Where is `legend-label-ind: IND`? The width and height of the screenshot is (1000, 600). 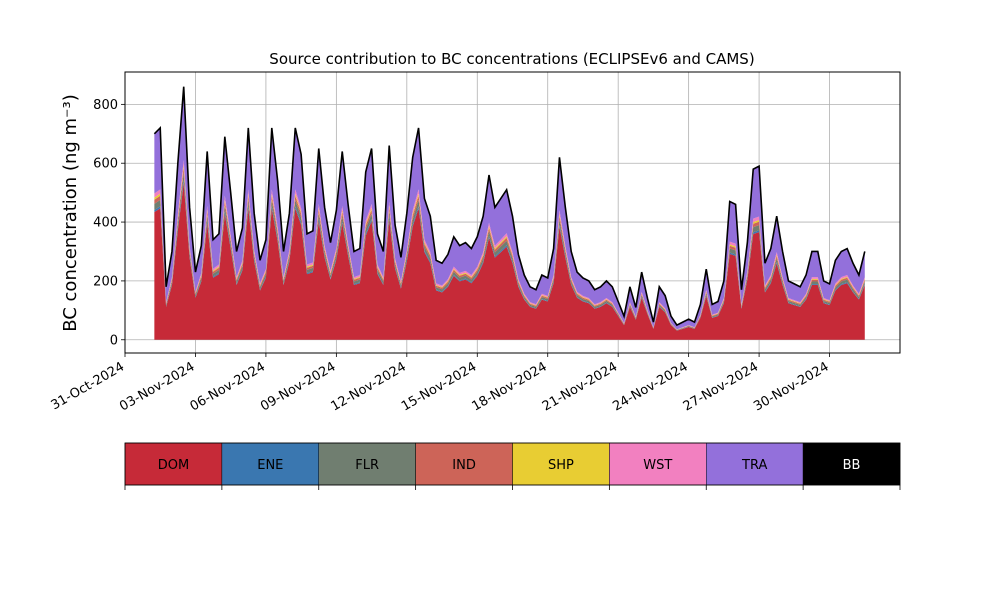 legend-label-ind: IND is located at coordinates (464, 465).